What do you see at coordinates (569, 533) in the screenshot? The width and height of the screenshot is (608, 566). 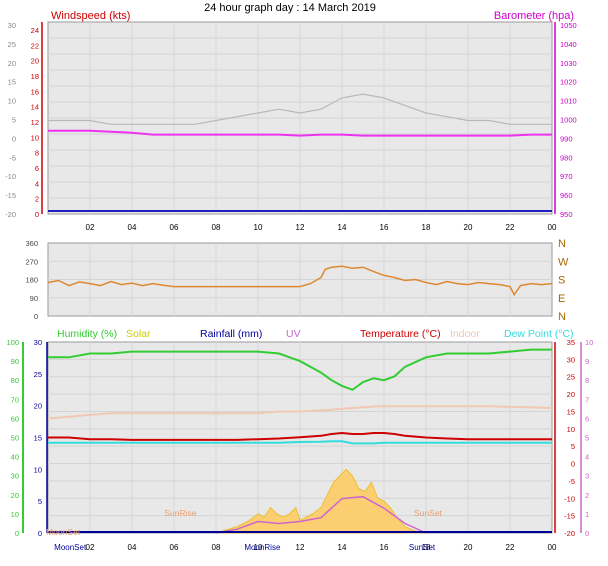 I see `y-tick-label: -20` at bounding box center [569, 533].